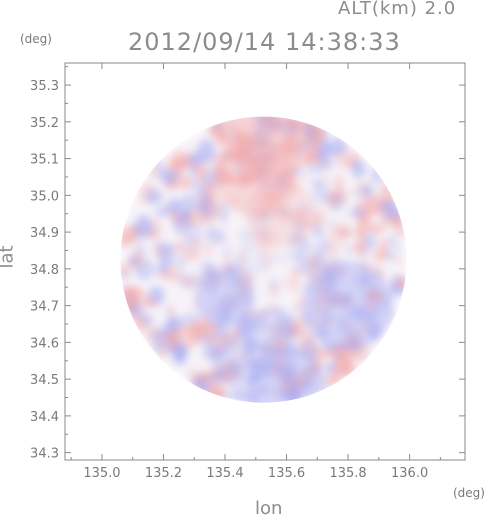  I want to click on y-tick-label: 34.5, so click(44, 380).